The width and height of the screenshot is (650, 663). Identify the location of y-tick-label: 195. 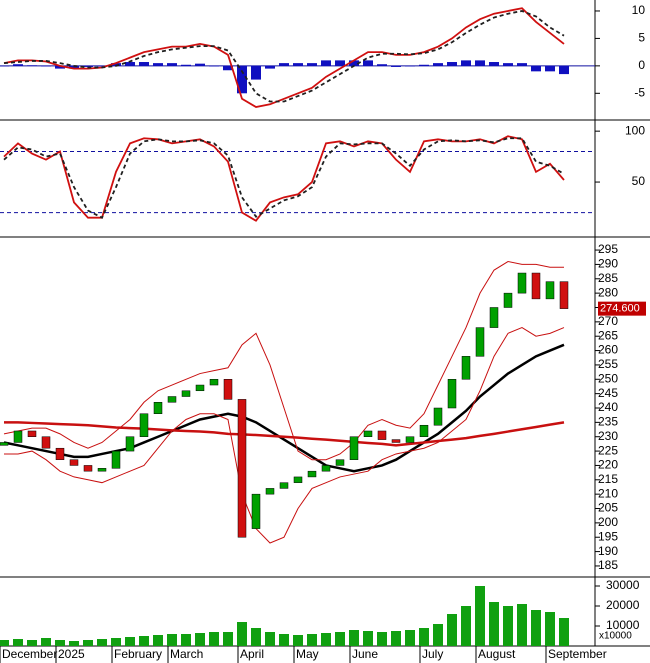
(608, 536).